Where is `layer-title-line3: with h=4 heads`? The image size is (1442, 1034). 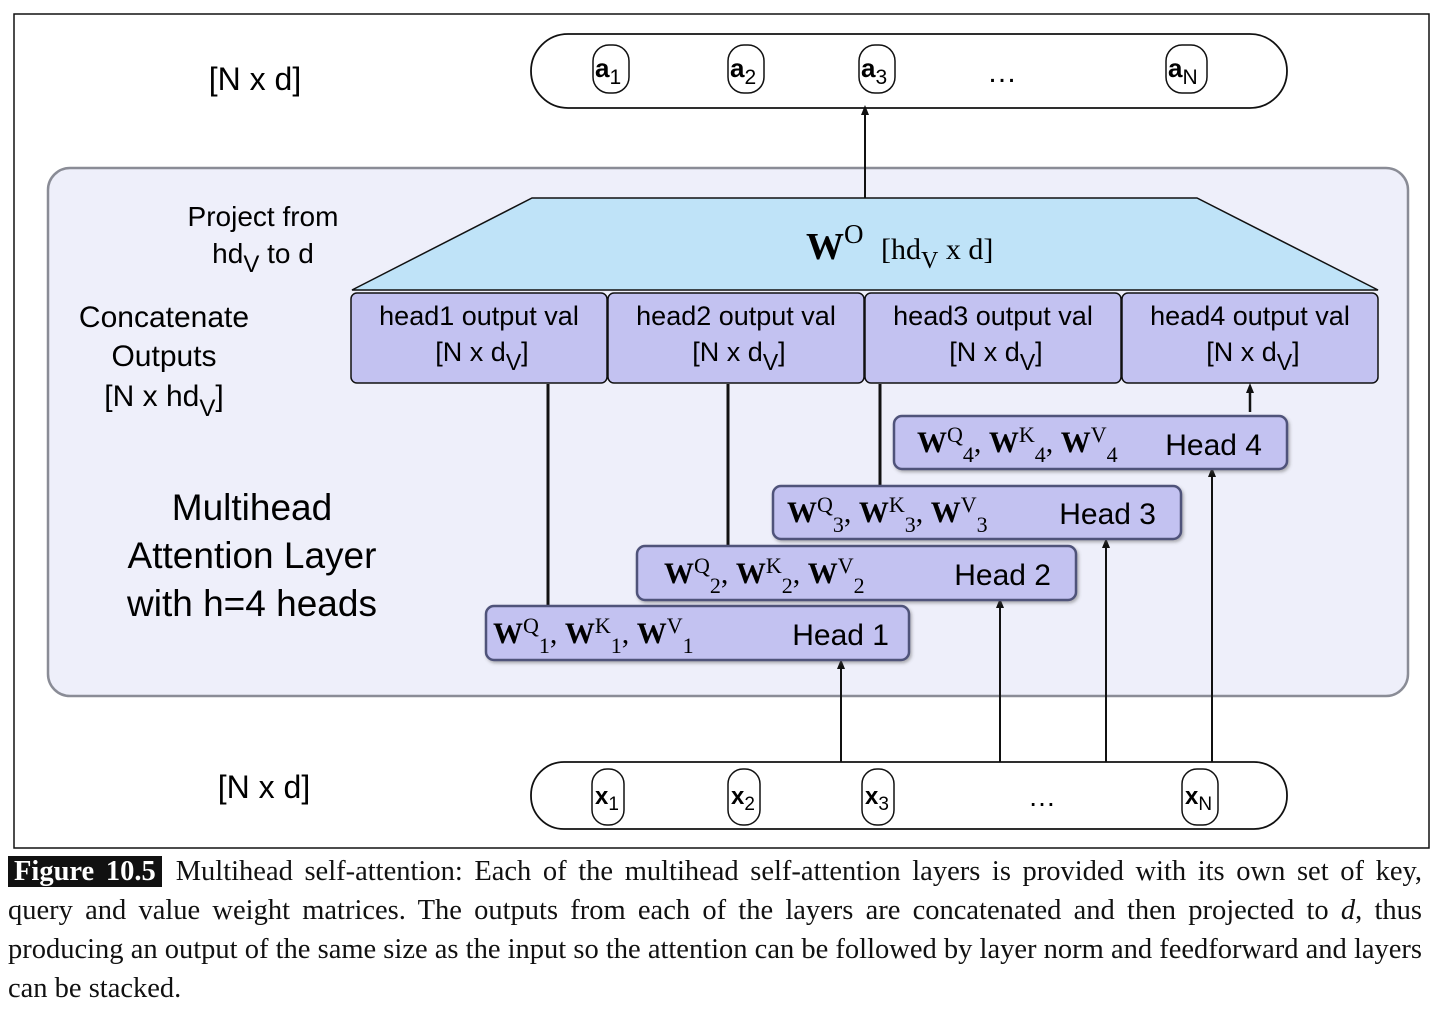
layer-title-line3: with h=4 heads is located at coordinates (251, 603).